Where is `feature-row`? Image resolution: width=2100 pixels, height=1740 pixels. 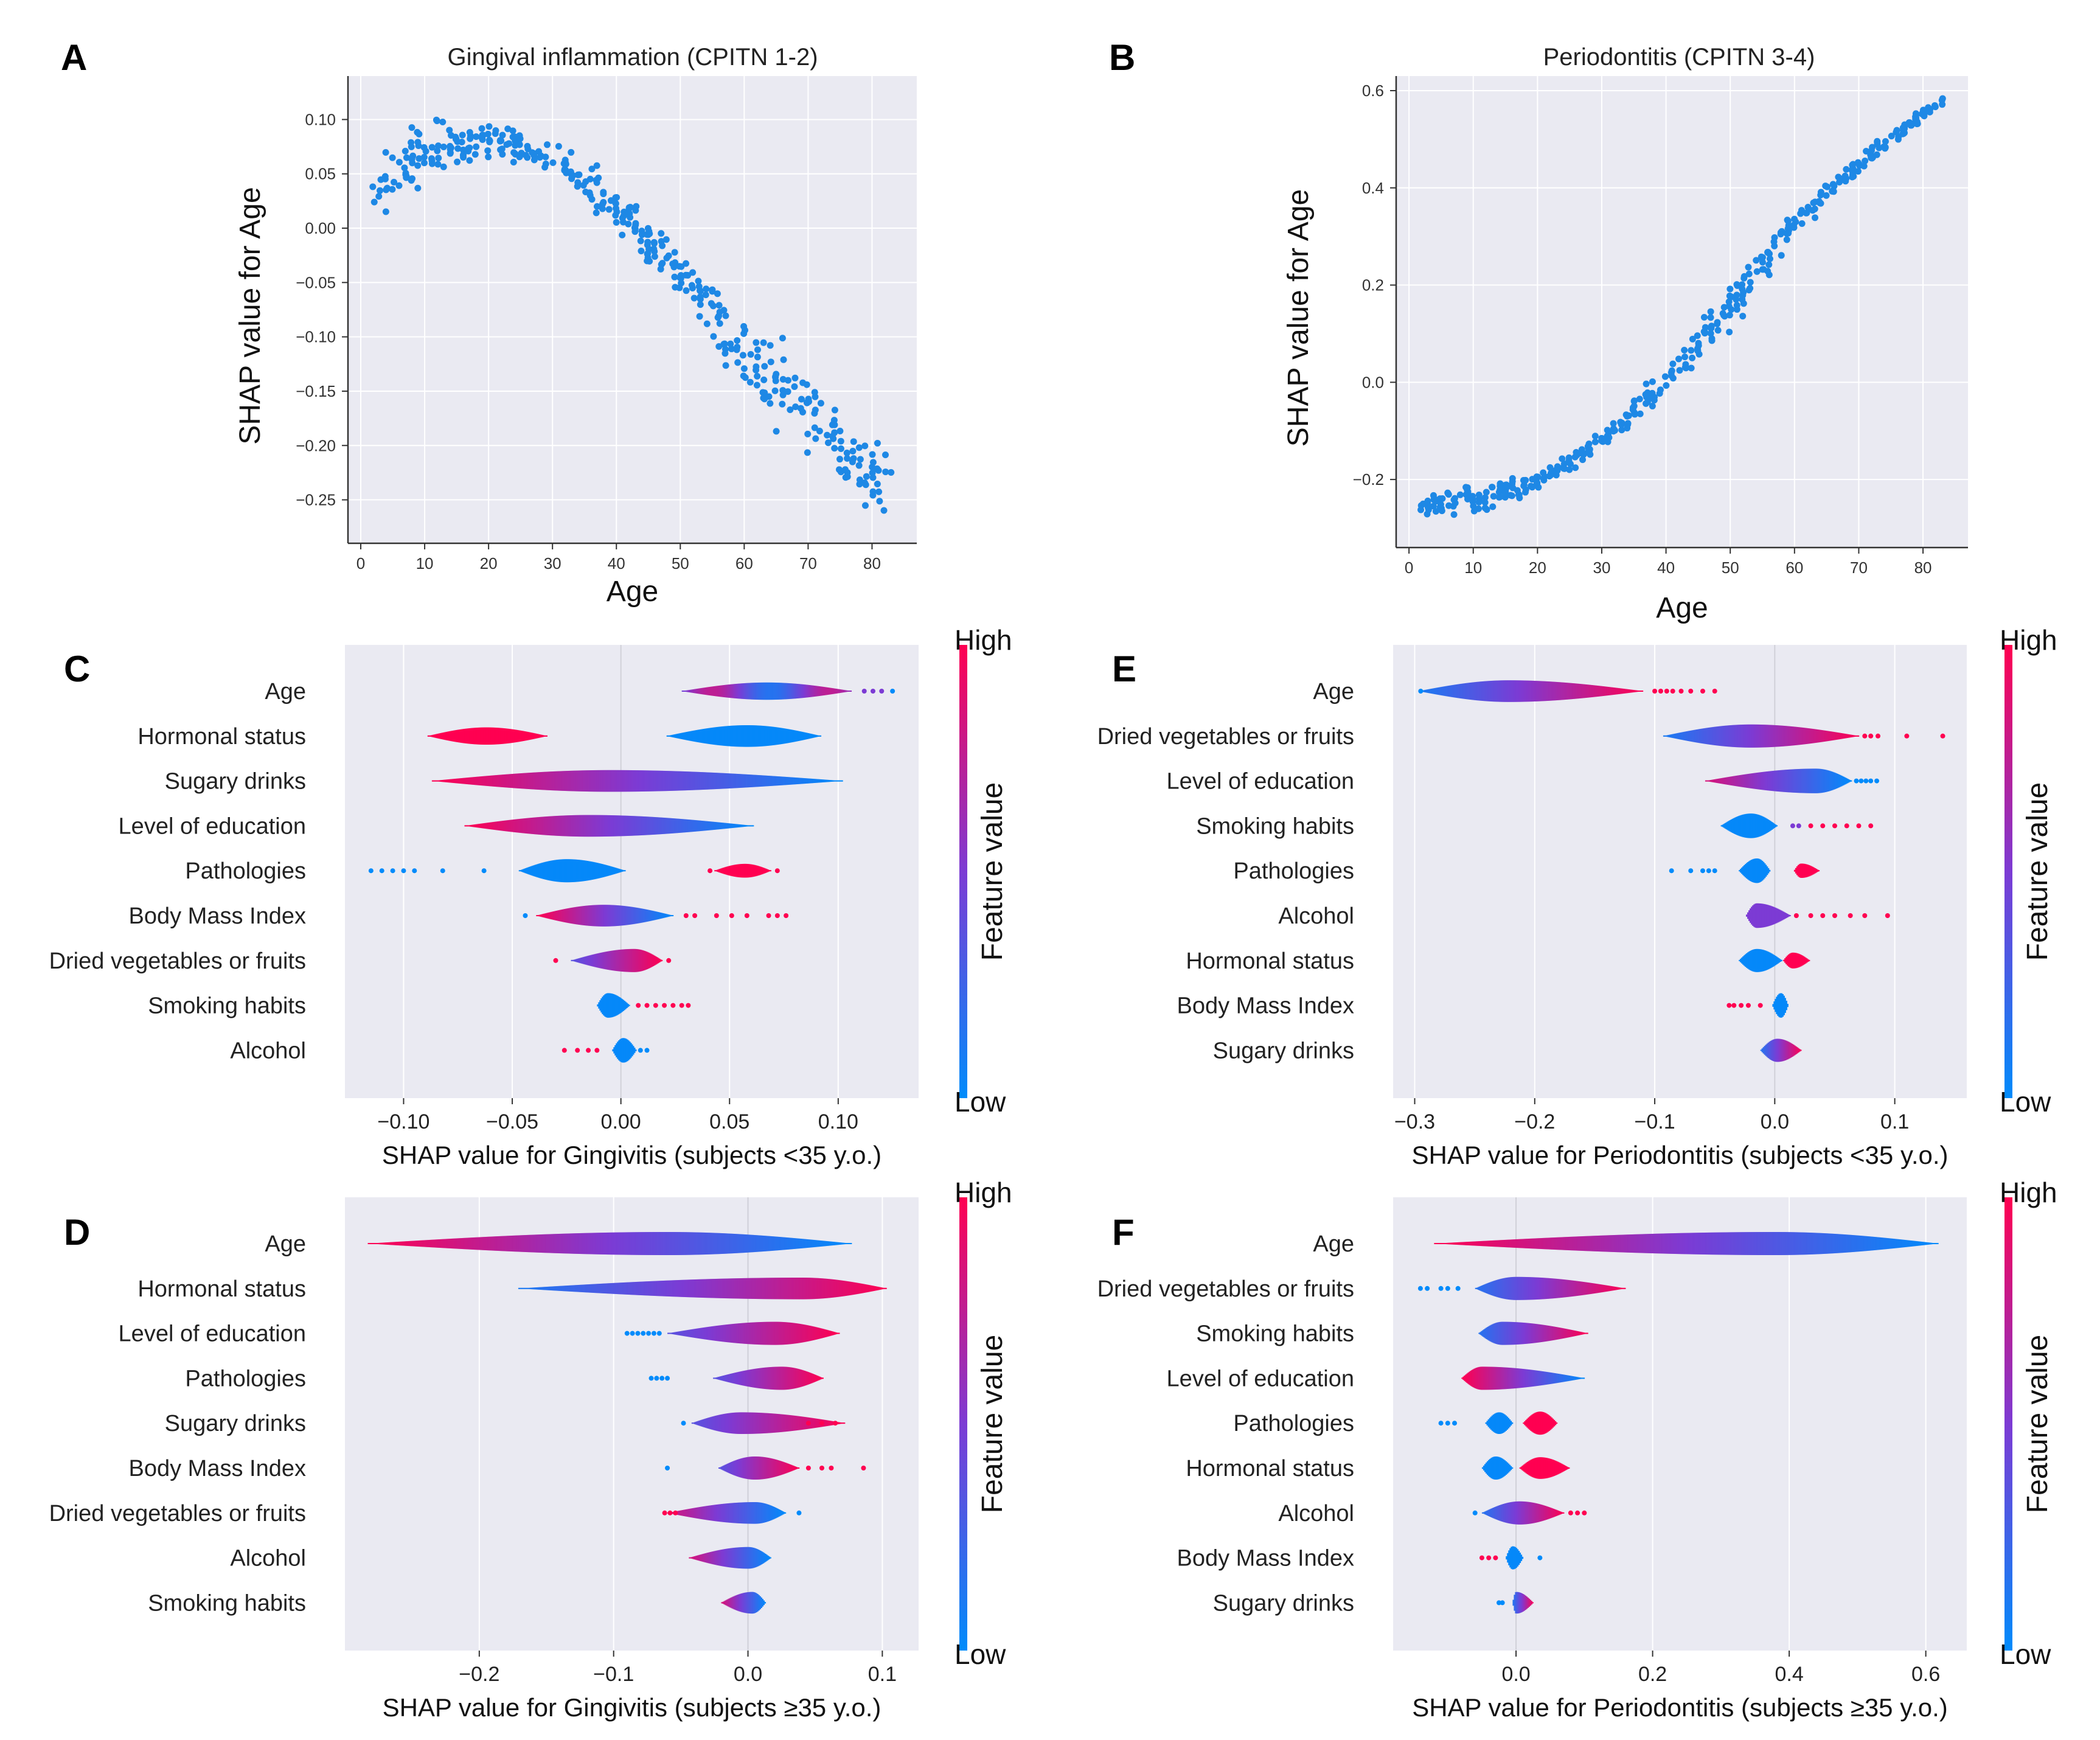 feature-row is located at coordinates (624, 736).